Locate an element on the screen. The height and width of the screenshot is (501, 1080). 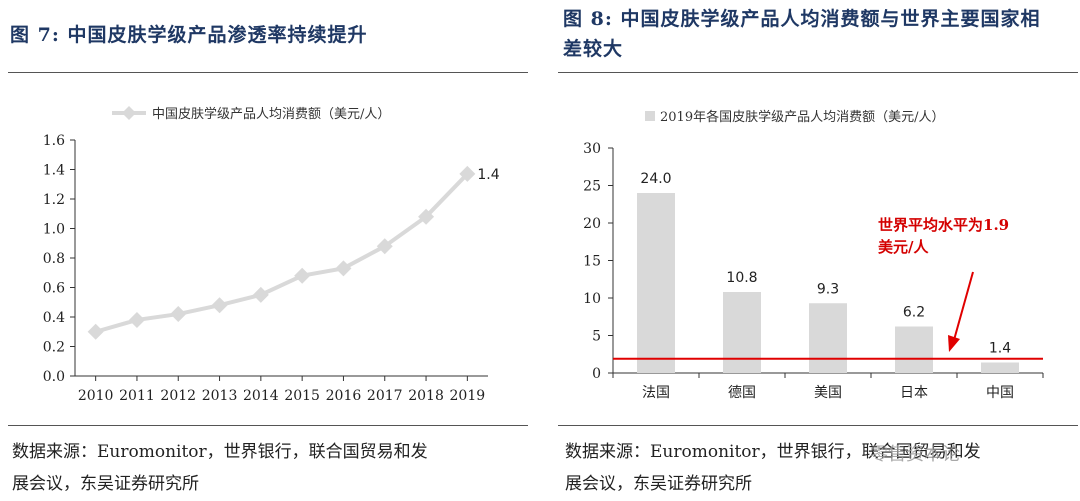
y-tick-label: 1.2 is located at coordinates (54, 200).